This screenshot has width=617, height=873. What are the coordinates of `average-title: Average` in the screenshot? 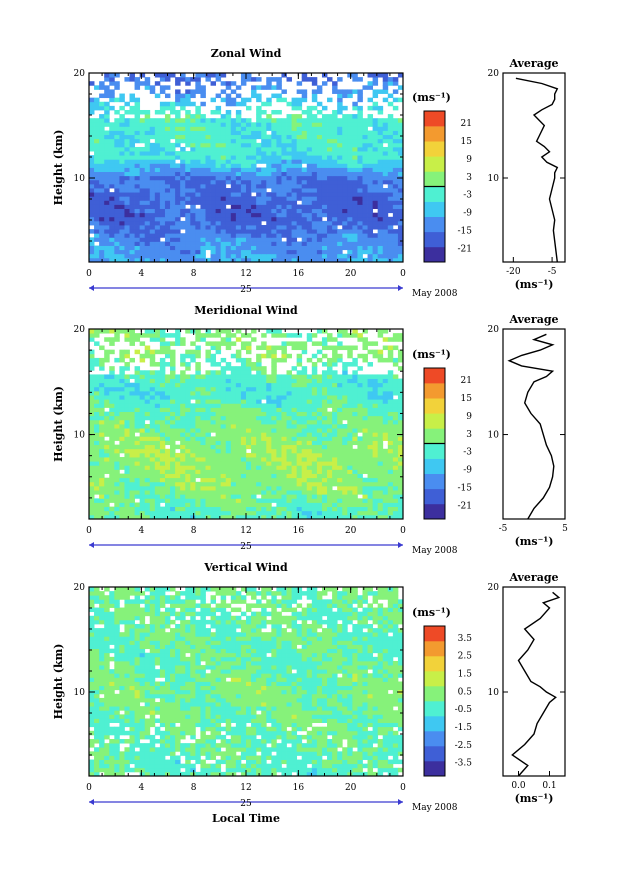 It's located at (533, 63).